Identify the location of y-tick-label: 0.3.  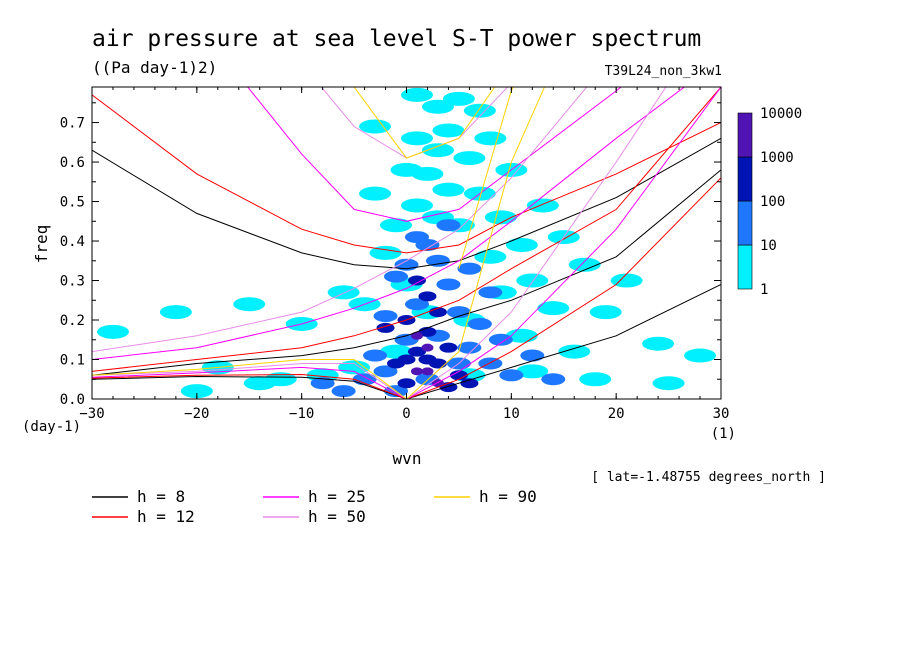
(72, 282).